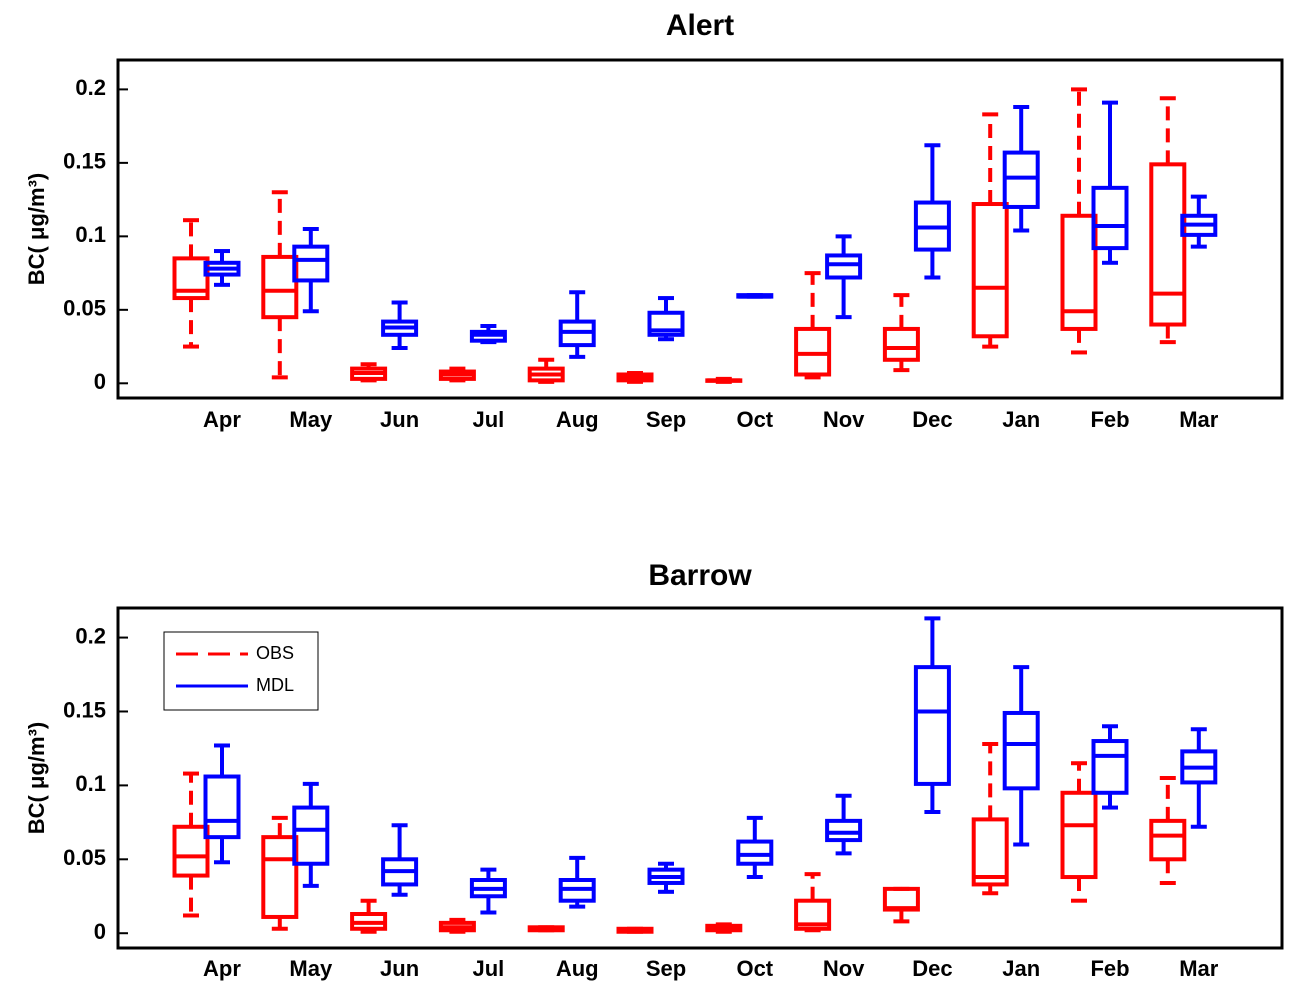 The height and width of the screenshot is (993, 1291). Describe the element at coordinates (700, 575) in the screenshot. I see `chart-title: Barrow` at that location.